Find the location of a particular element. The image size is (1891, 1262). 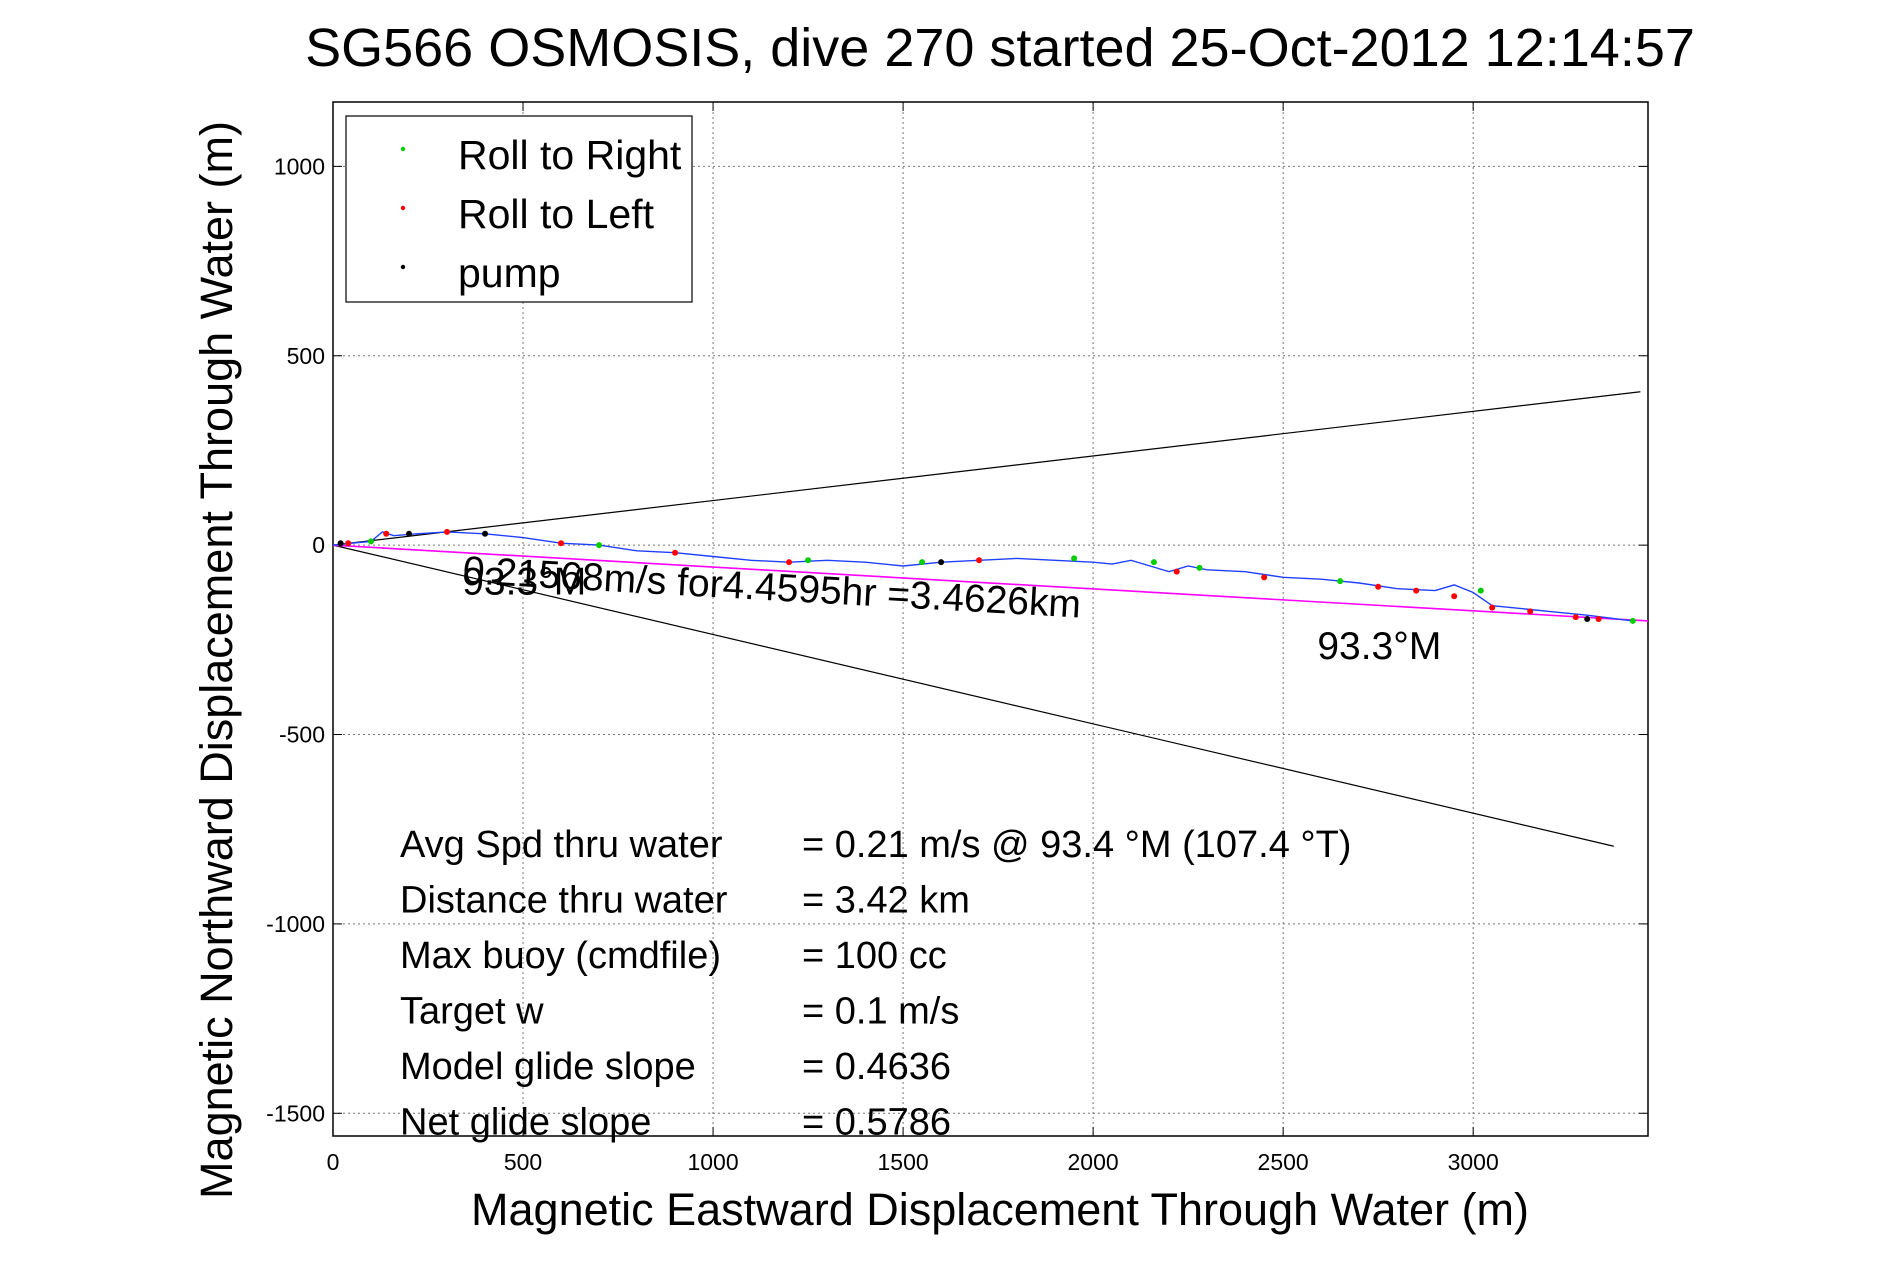

legend-label: pump is located at coordinates (509, 273).